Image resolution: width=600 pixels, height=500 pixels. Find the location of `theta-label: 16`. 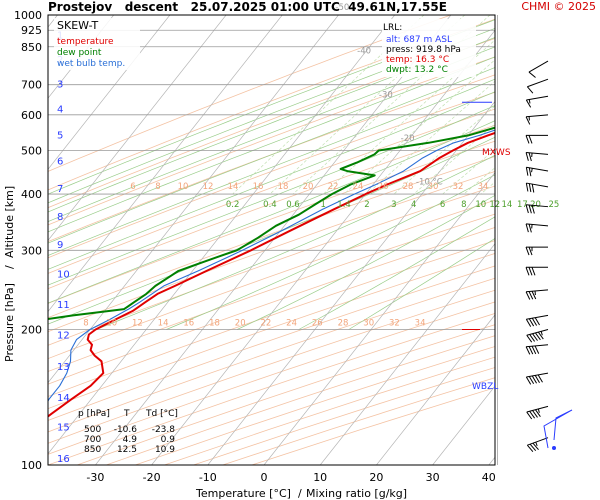

theta-label: 16 is located at coordinates (258, 187).